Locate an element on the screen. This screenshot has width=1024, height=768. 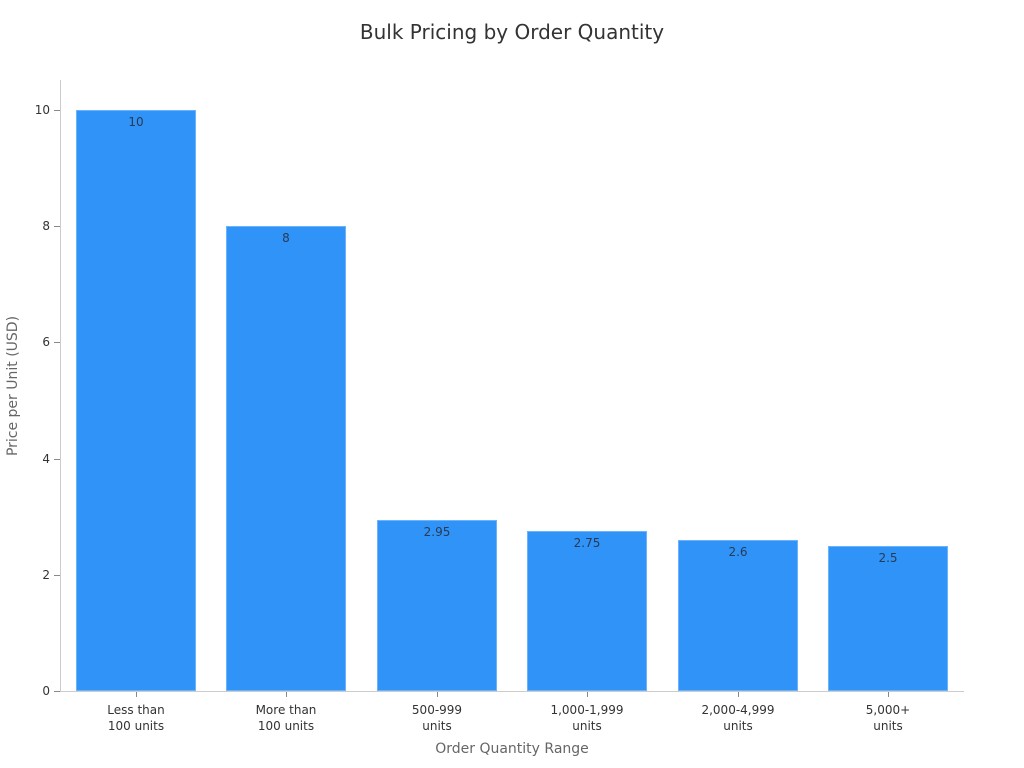
bar: 8 is located at coordinates (286, 458).